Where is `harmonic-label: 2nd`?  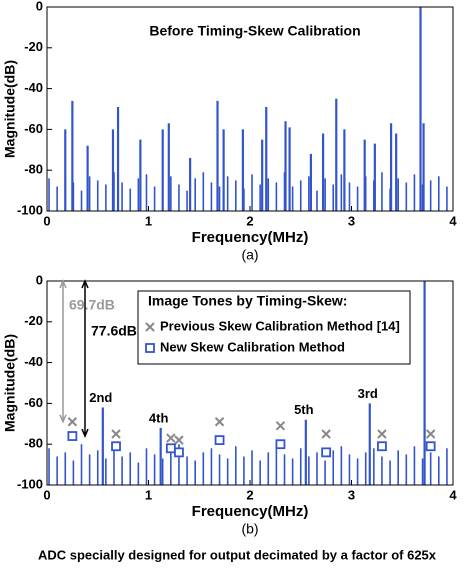 harmonic-label: 2nd is located at coordinates (100, 397).